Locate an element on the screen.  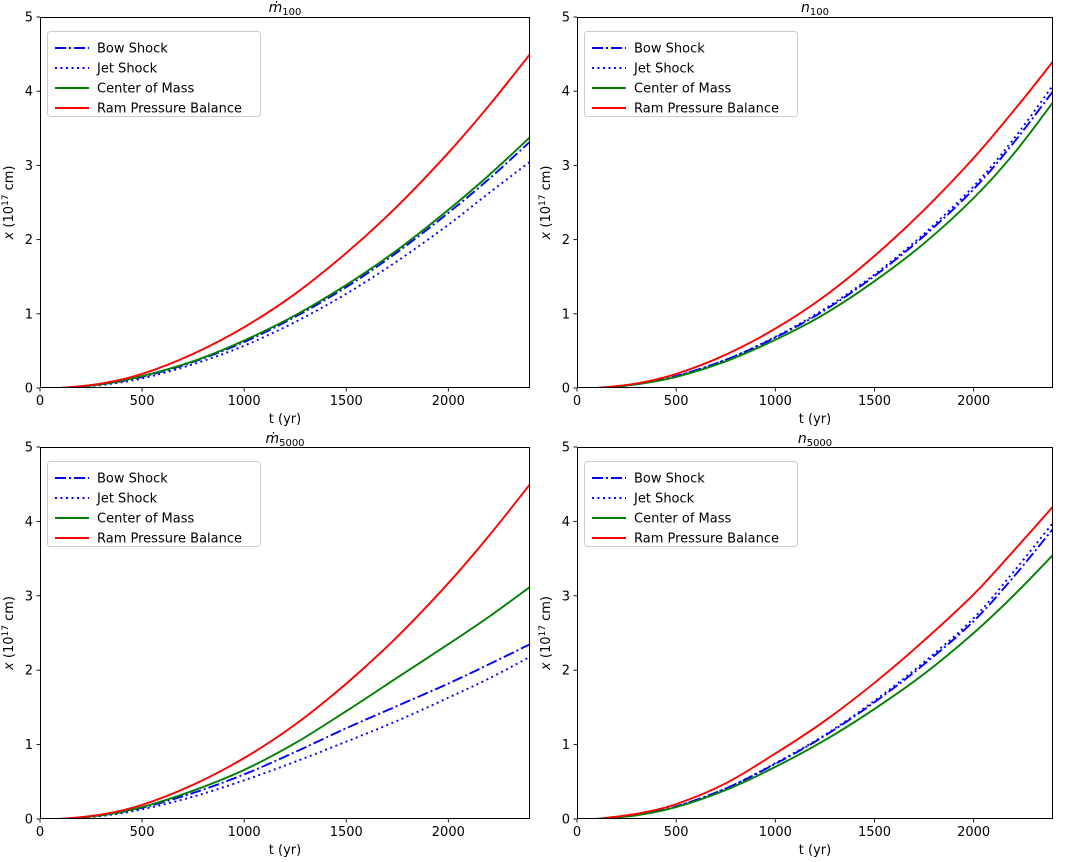
panel-title: ṁ100 is located at coordinates (285, 9).